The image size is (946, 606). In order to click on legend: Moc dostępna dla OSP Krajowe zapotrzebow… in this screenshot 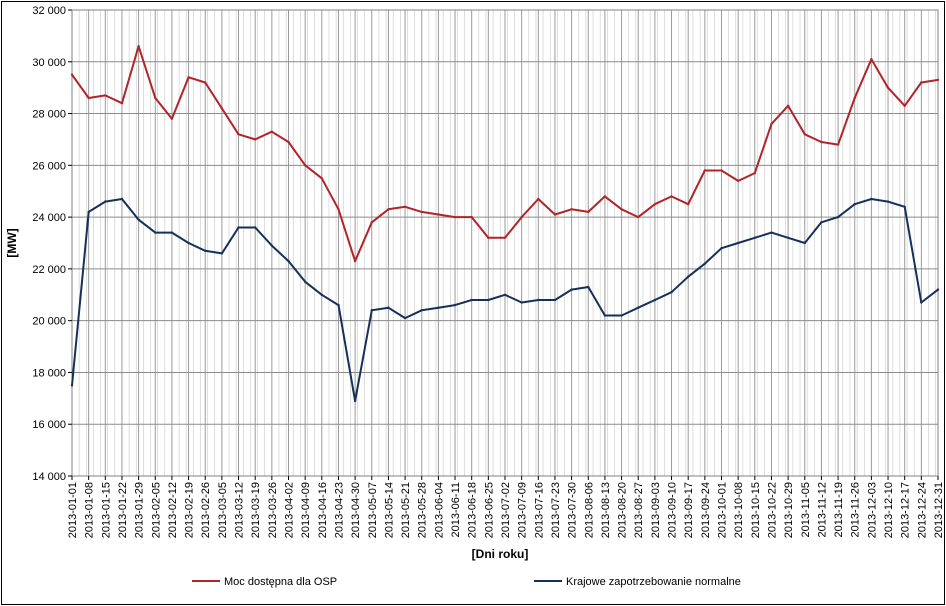, I will do `click(466, 582)`.